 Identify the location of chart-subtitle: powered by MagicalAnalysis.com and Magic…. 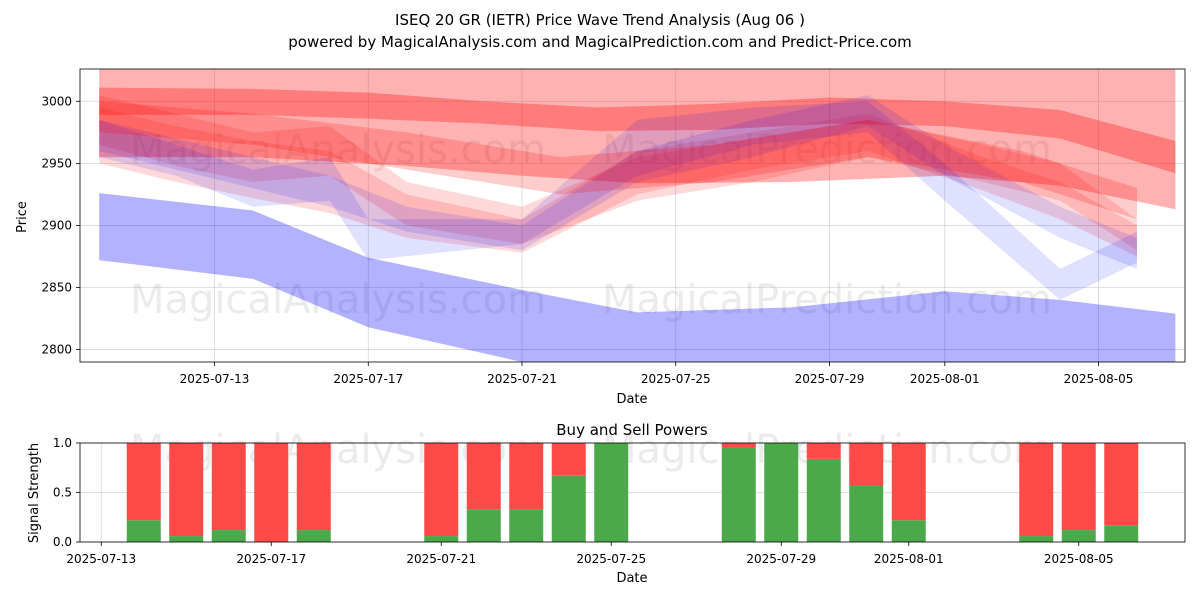
(600, 42).